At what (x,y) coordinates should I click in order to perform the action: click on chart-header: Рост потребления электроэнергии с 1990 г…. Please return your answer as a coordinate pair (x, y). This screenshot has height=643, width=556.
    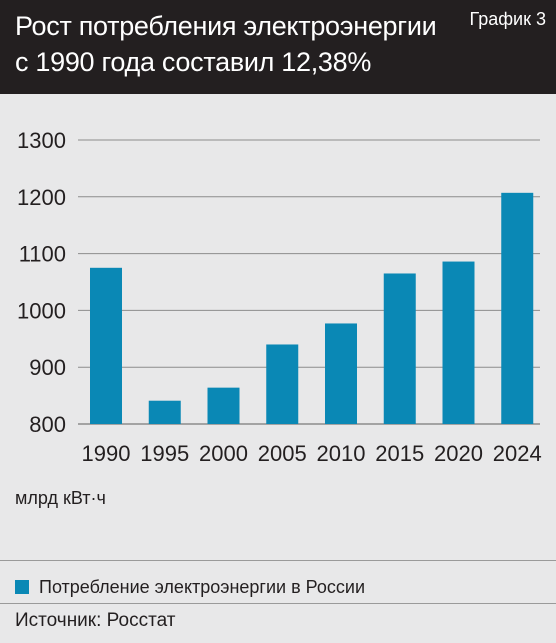
    Looking at the image, I should click on (278, 47).